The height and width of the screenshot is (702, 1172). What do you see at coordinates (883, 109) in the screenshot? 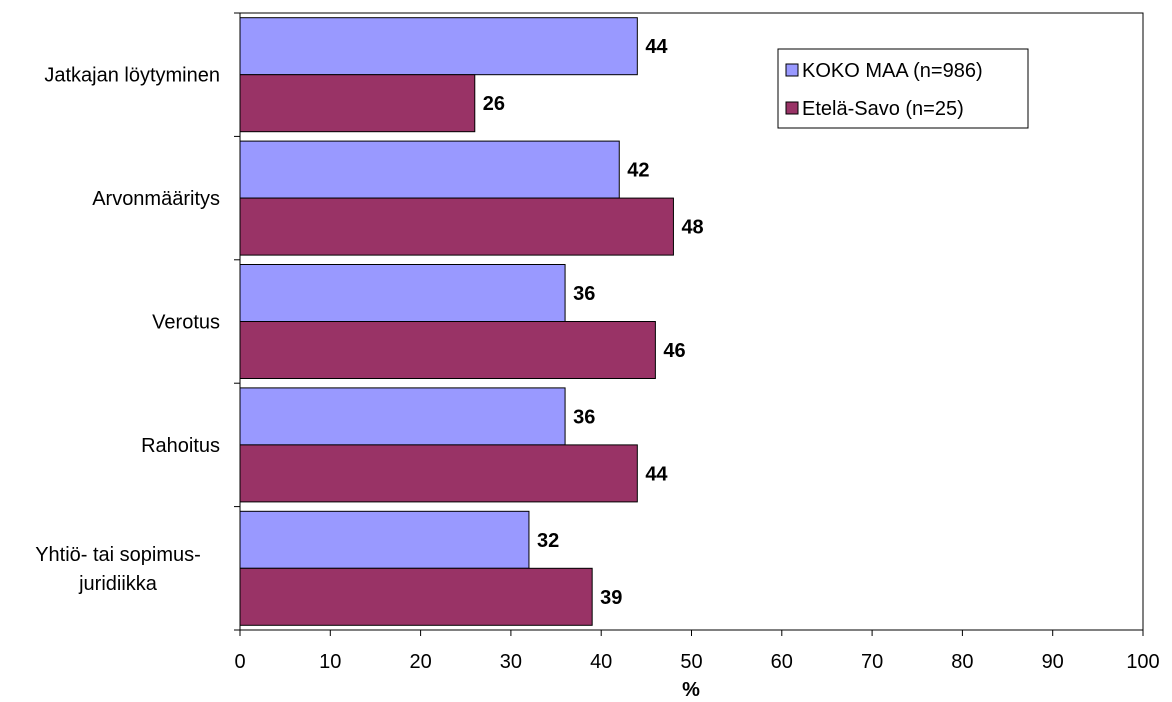
I see `legend-label-etela-savo: Etelä-Savo (n=25)` at bounding box center [883, 109].